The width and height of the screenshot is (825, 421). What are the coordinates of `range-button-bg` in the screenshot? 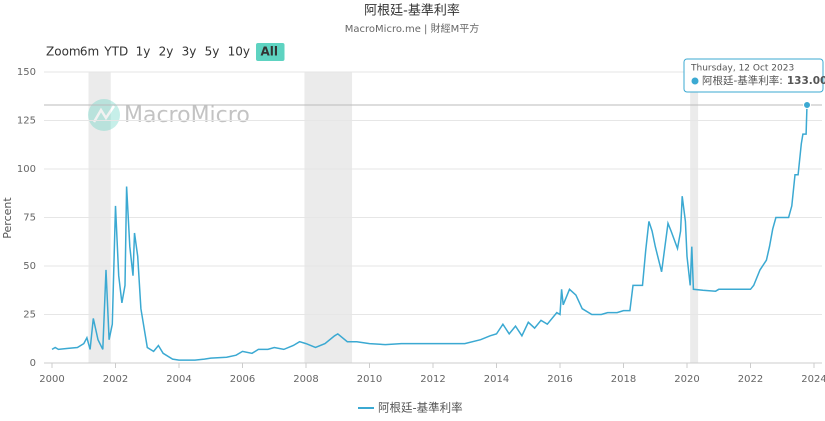 It's located at (270, 52).